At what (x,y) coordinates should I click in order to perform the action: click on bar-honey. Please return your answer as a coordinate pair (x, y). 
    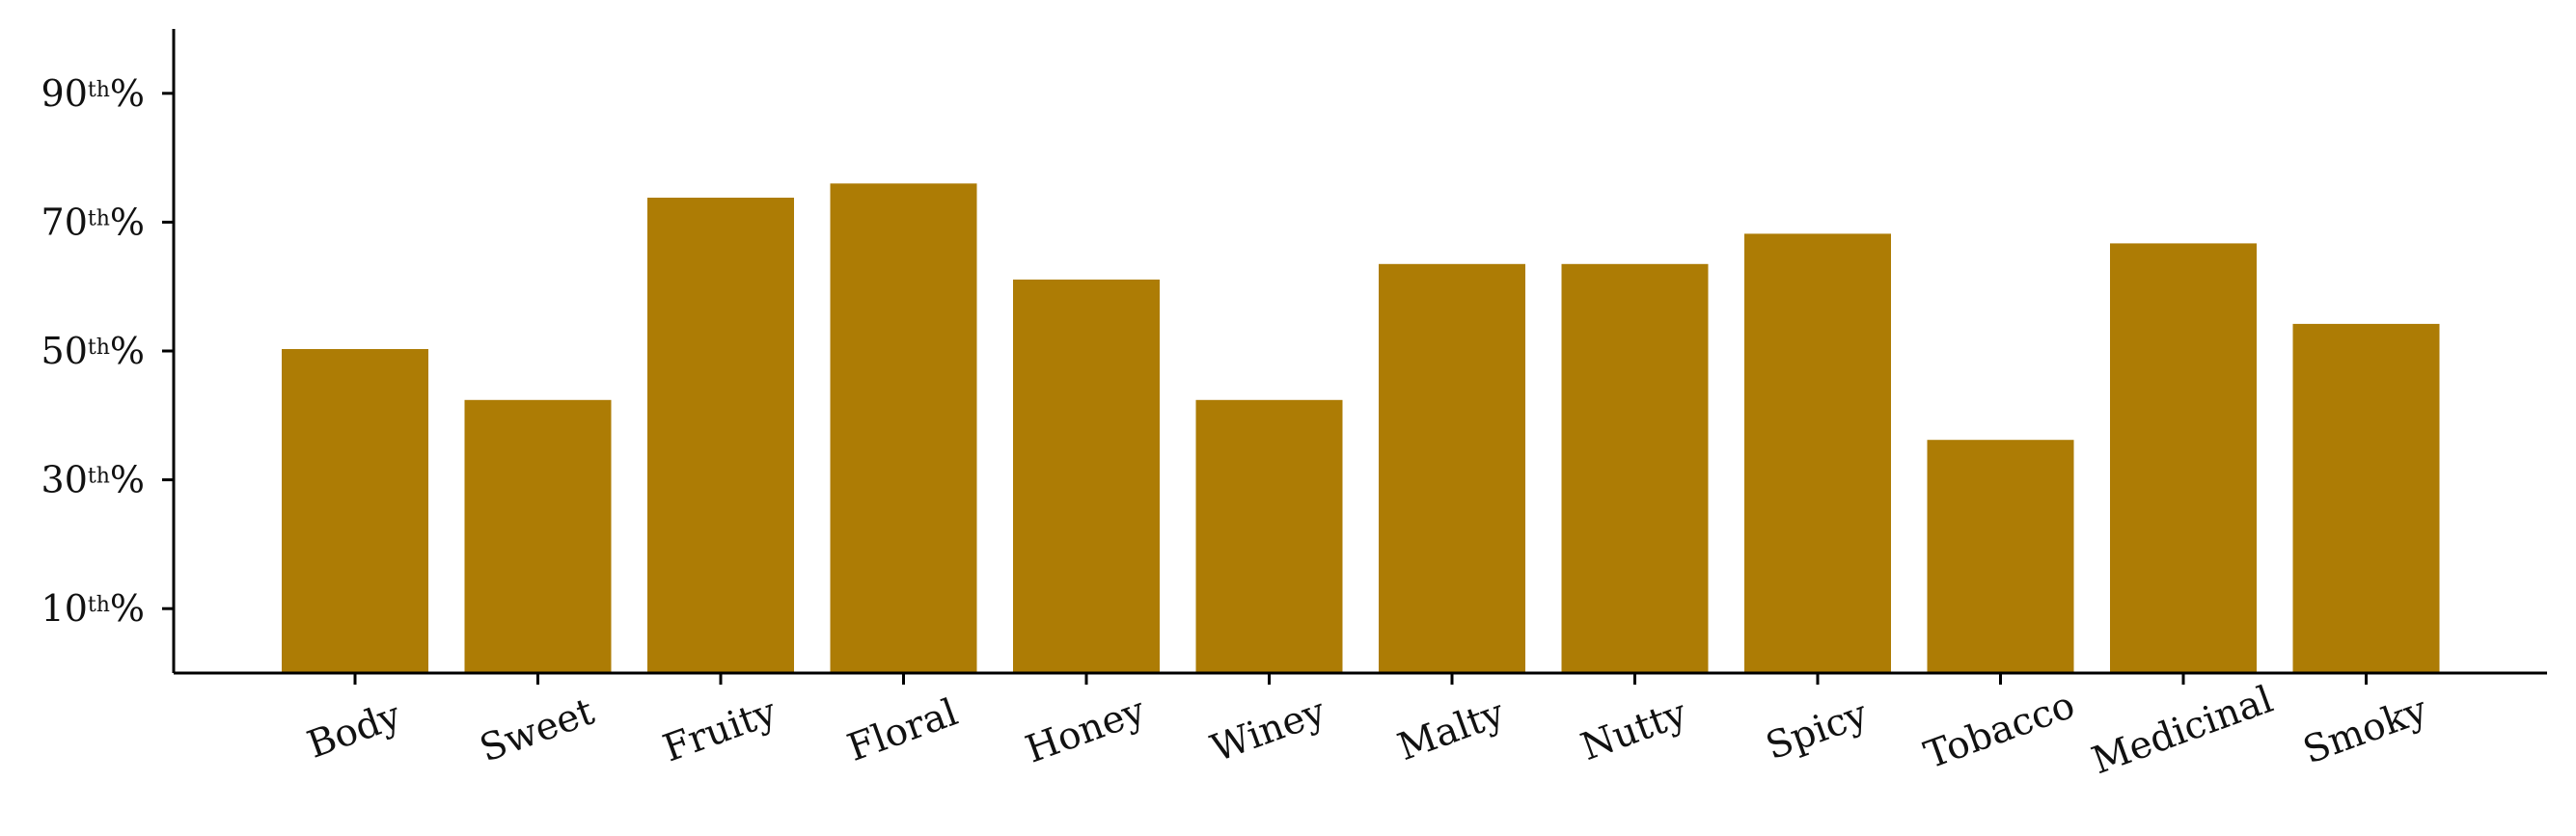
    Looking at the image, I should click on (1087, 476).